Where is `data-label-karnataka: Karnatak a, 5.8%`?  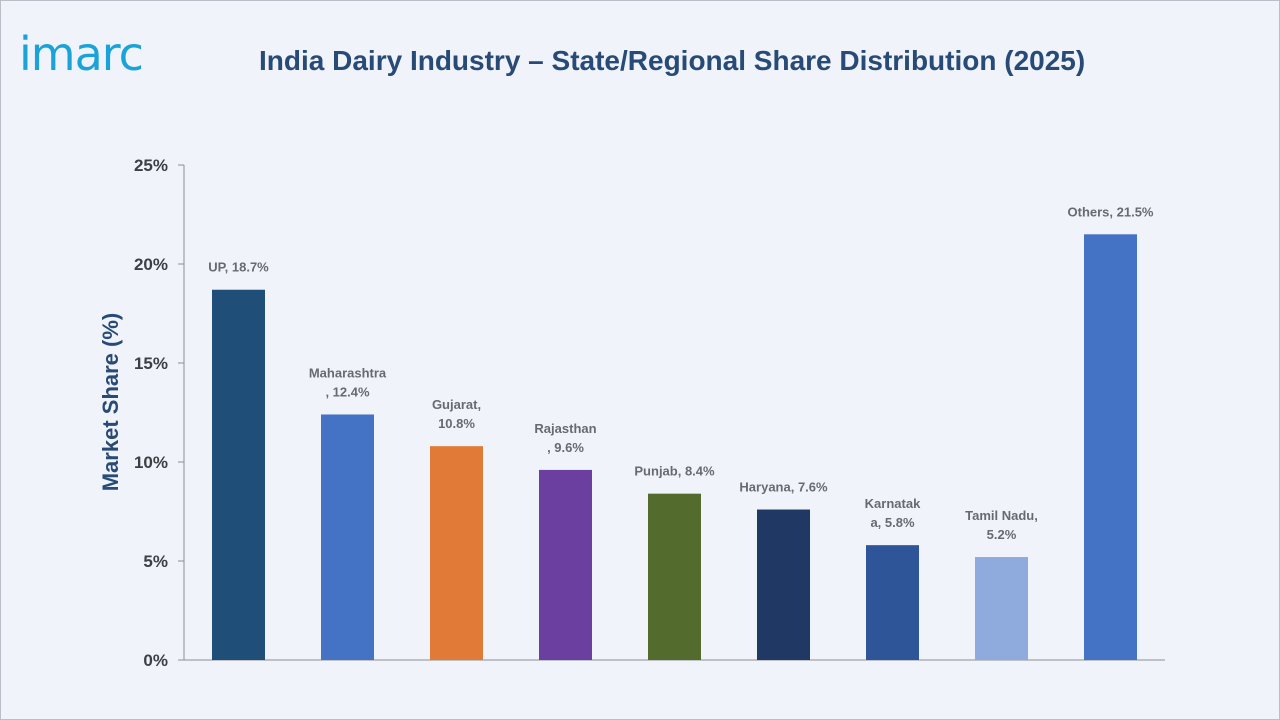 data-label-karnataka: Karnatak a, 5.8% is located at coordinates (893, 513).